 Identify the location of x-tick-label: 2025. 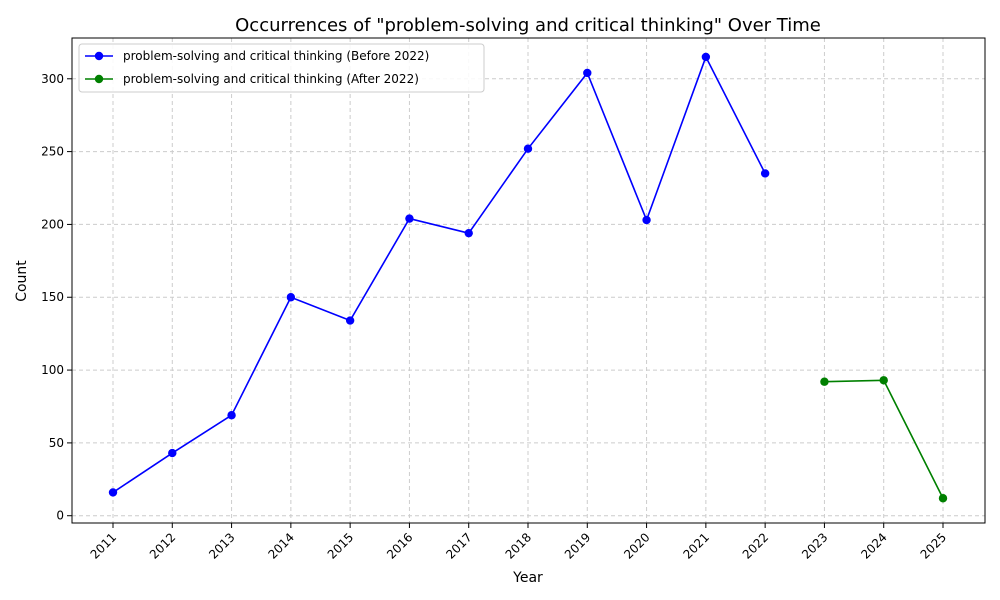
(933, 545).